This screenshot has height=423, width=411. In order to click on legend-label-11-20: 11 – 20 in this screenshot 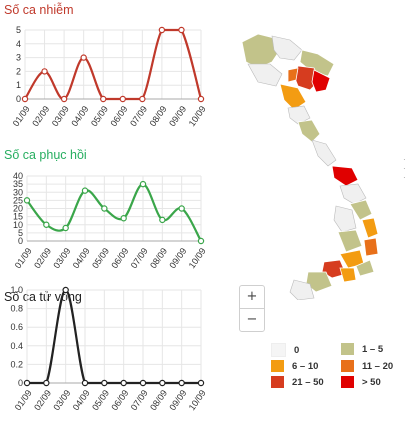, I will do `click(378, 366)`.